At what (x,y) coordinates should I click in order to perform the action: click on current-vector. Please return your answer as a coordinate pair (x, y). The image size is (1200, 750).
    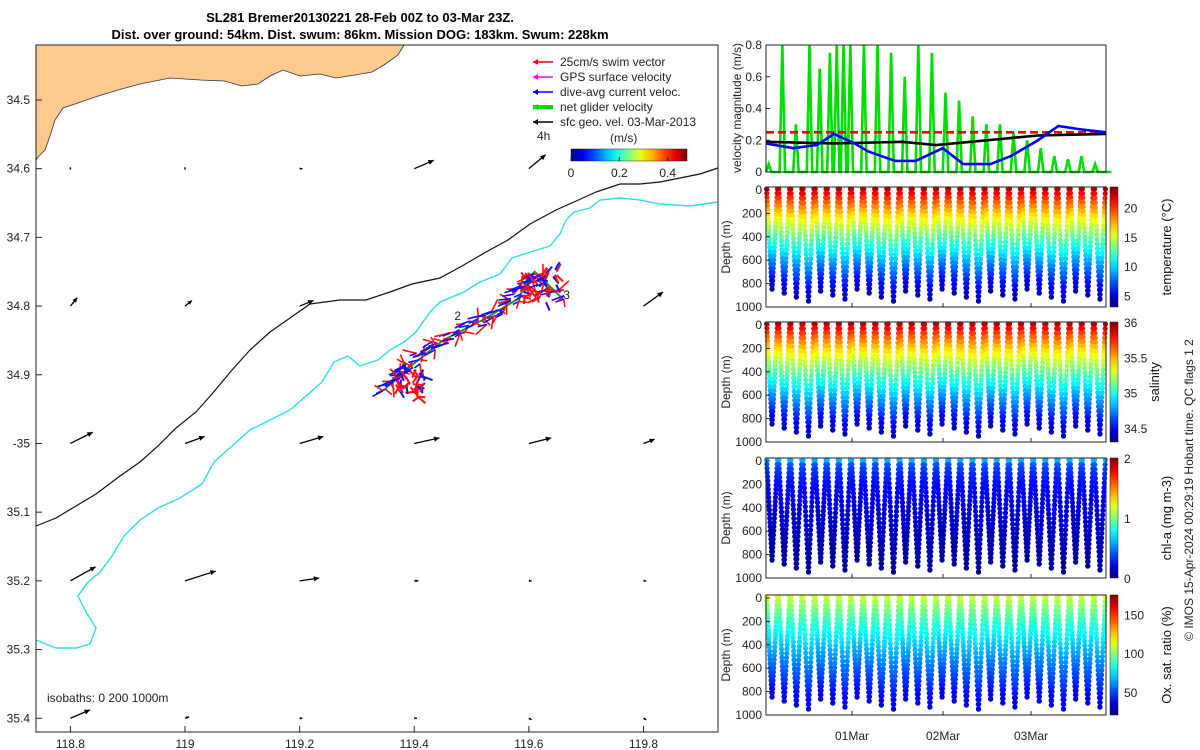
    Looking at the image, I should click on (455, 334).